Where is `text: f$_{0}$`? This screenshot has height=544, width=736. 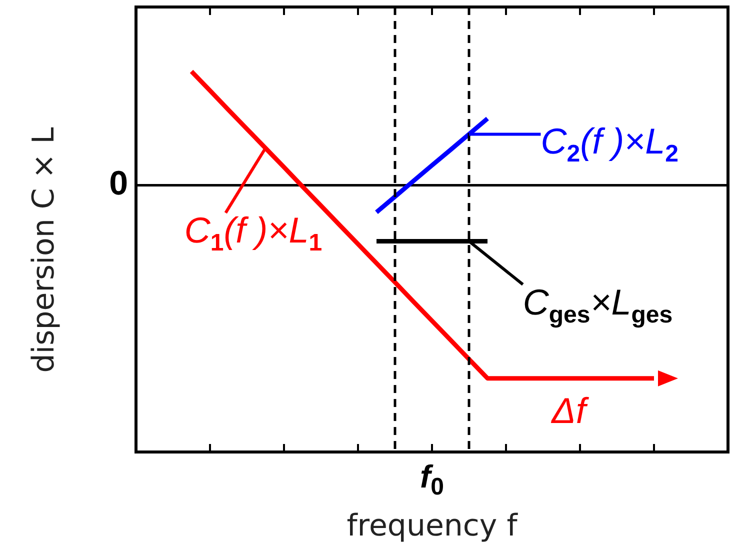
text: f$_{0}$ is located at coordinates (432, 479).